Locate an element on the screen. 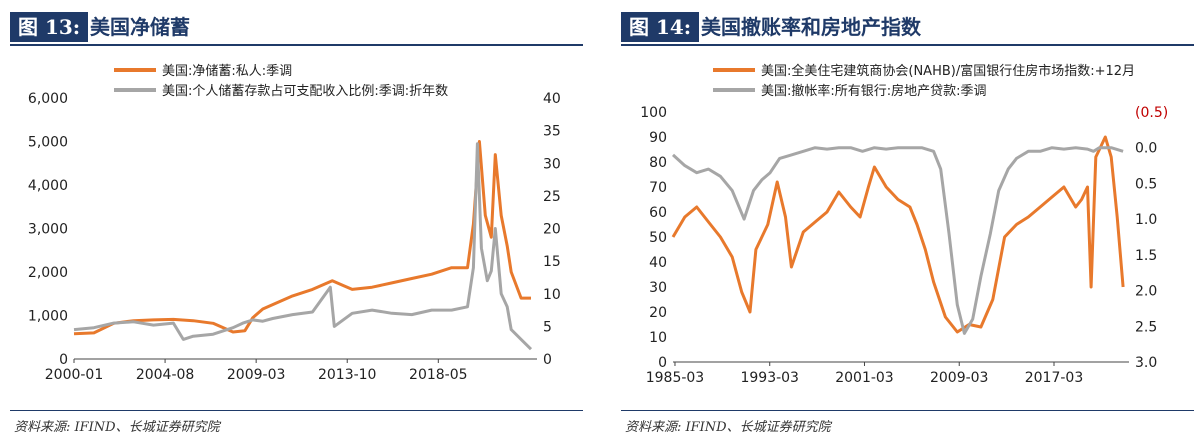 The width and height of the screenshot is (1197, 440). right-x-tick-4: 2017-03 is located at coordinates (1054, 378).